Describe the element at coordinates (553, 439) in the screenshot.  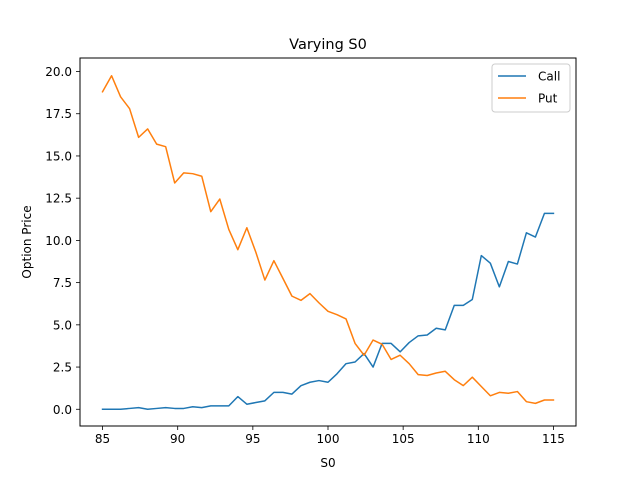
I see `x-tick-label: 115` at that location.